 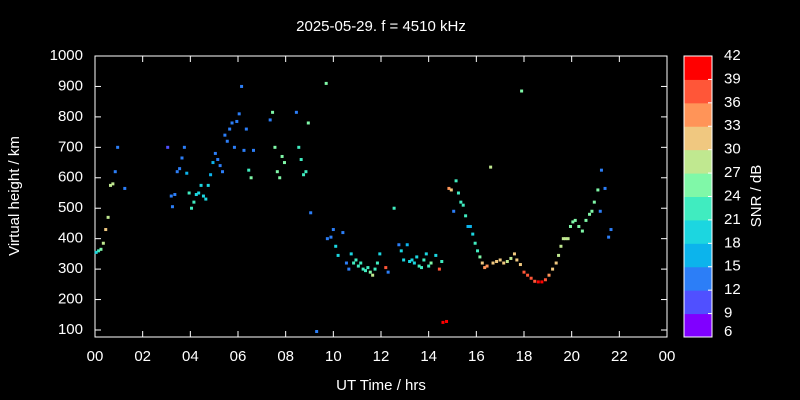 I want to click on y-tick-label: 400, so click(x=70, y=238).